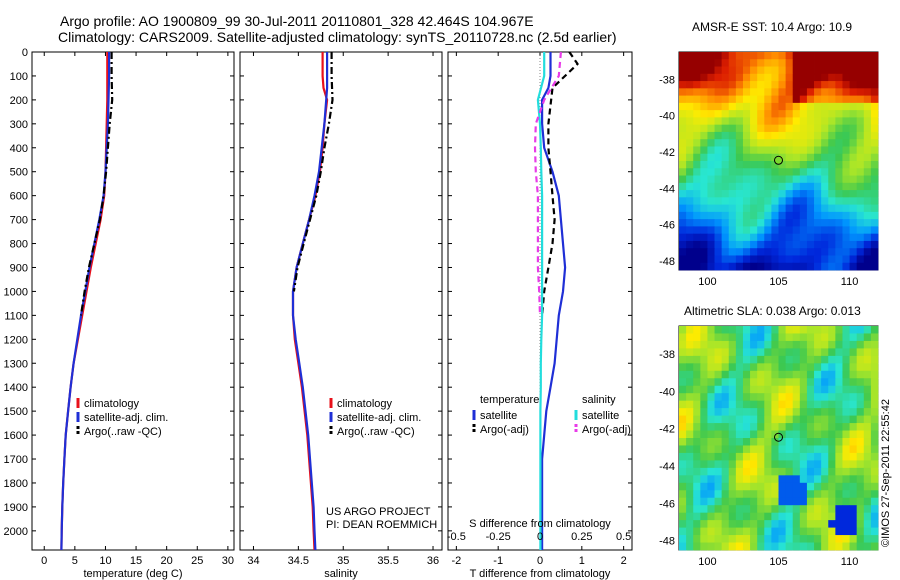 Image resolution: width=900 pixels, height=580 pixels. I want to click on y-tick-label: 100, so click(19, 77).